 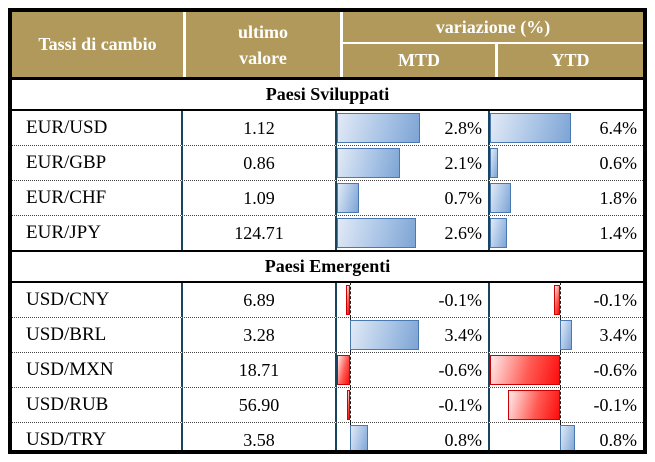 What do you see at coordinates (493, 28) in the screenshot?
I see `header-change-label: variazione (%)` at bounding box center [493, 28].